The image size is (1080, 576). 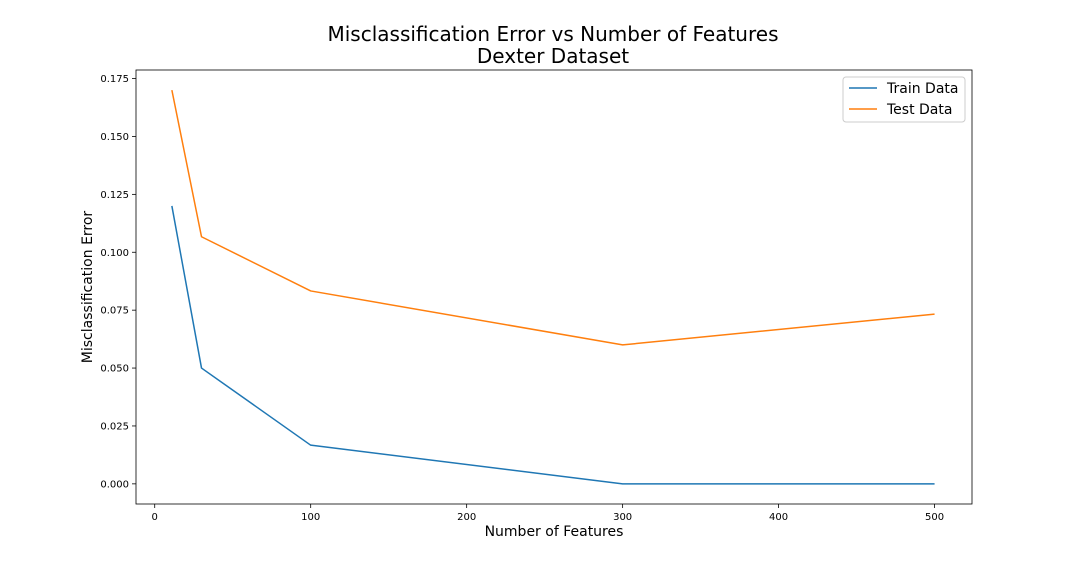 I want to click on x-tick-label: 500, so click(x=934, y=517).